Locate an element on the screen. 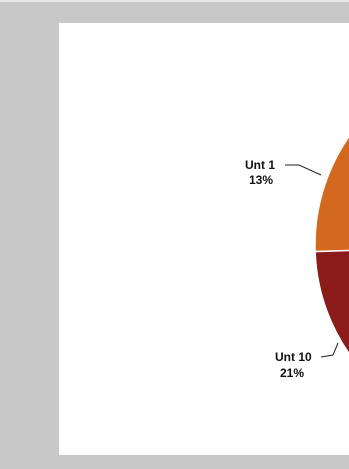 This screenshot has height=469, width=349. pie-slices is located at coordinates (331, 245).